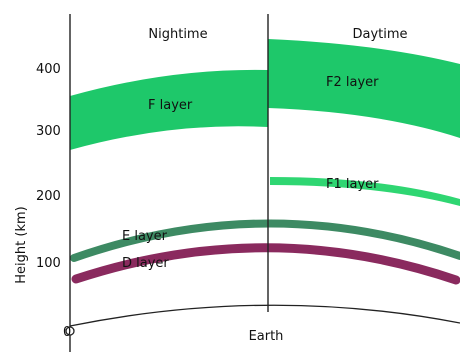 This screenshot has height=356, width=460. I want to click on night-f-layer-band, so click(169, 109).